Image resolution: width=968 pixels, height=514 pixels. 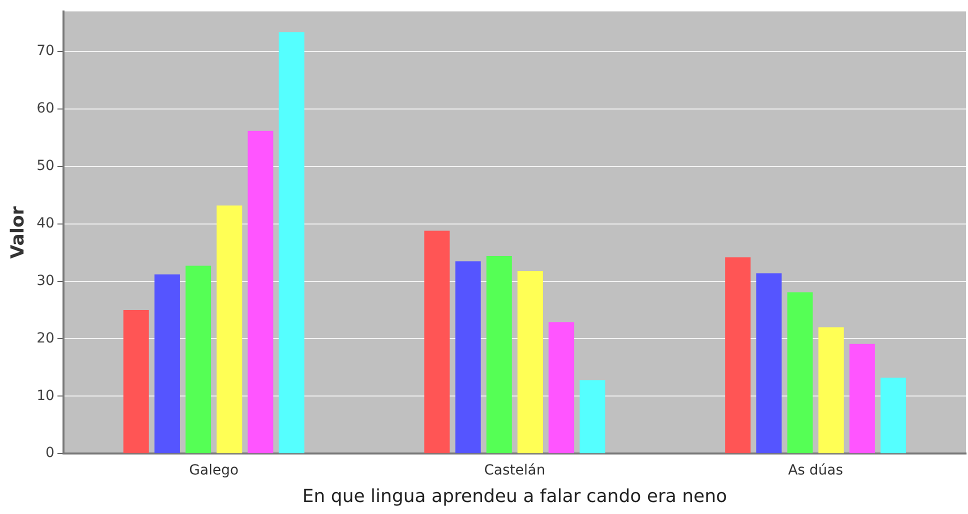 What do you see at coordinates (45, 224) in the screenshot?
I see `y-tick-label: 40` at bounding box center [45, 224].